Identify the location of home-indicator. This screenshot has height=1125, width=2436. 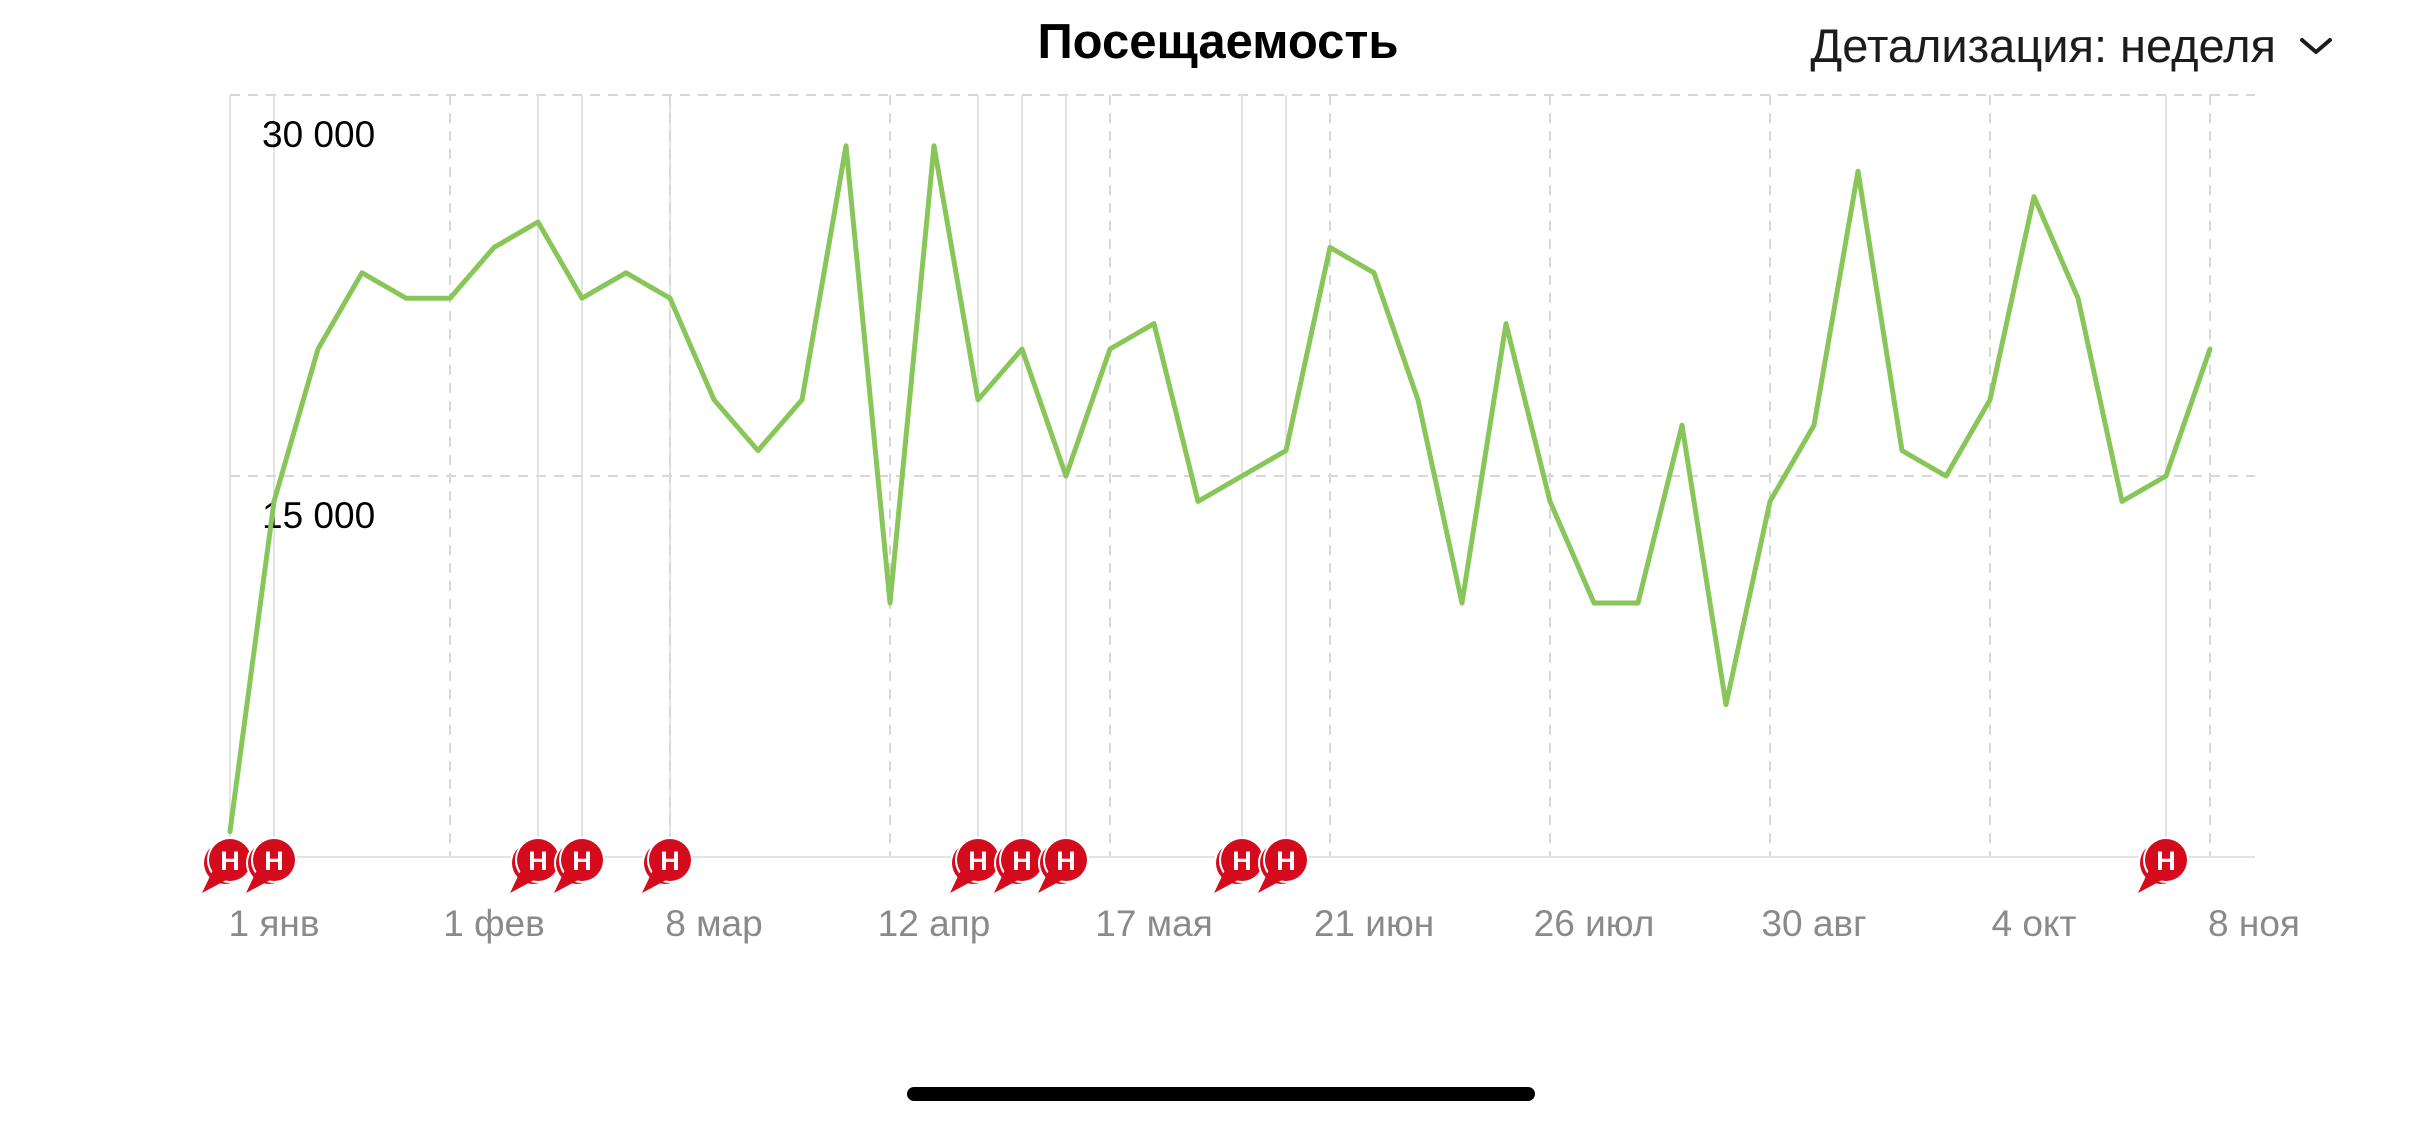
(1221, 1094).